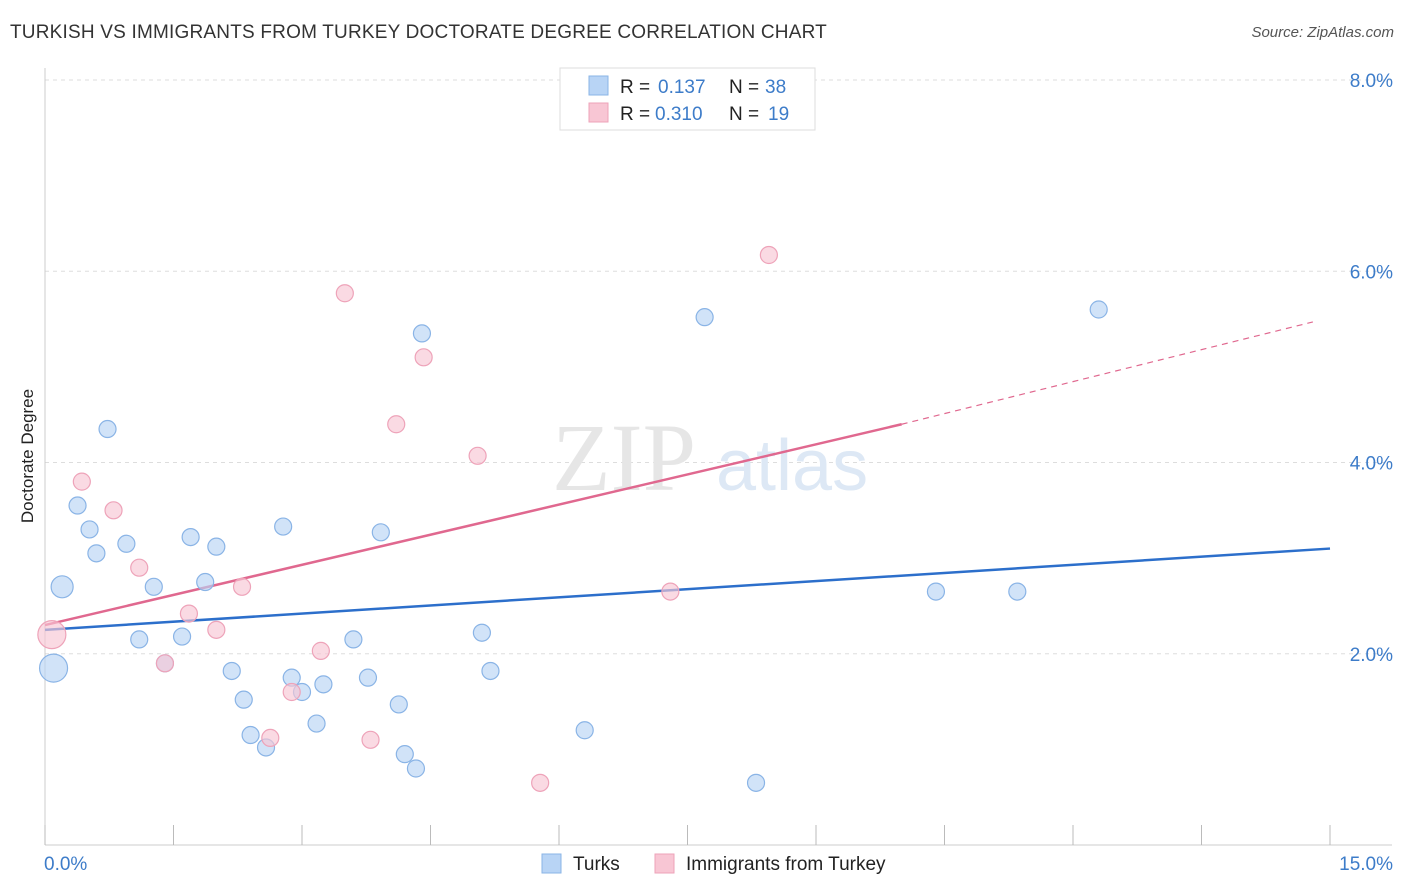 The width and height of the screenshot is (1406, 892). I want to click on turks-n-label: N =, so click(744, 87).